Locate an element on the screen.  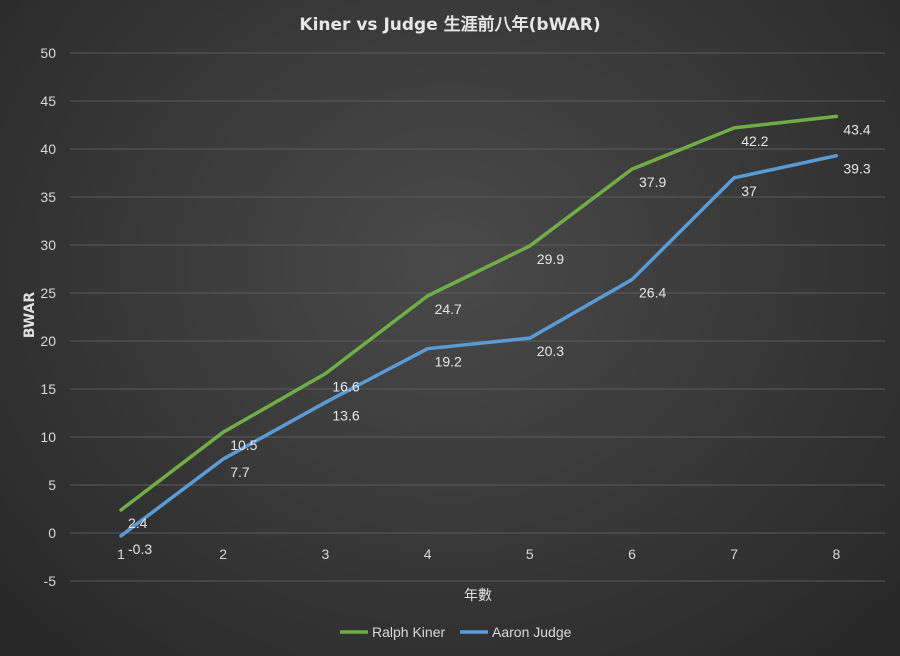
y-tick-label: 30 is located at coordinates (48, 245).